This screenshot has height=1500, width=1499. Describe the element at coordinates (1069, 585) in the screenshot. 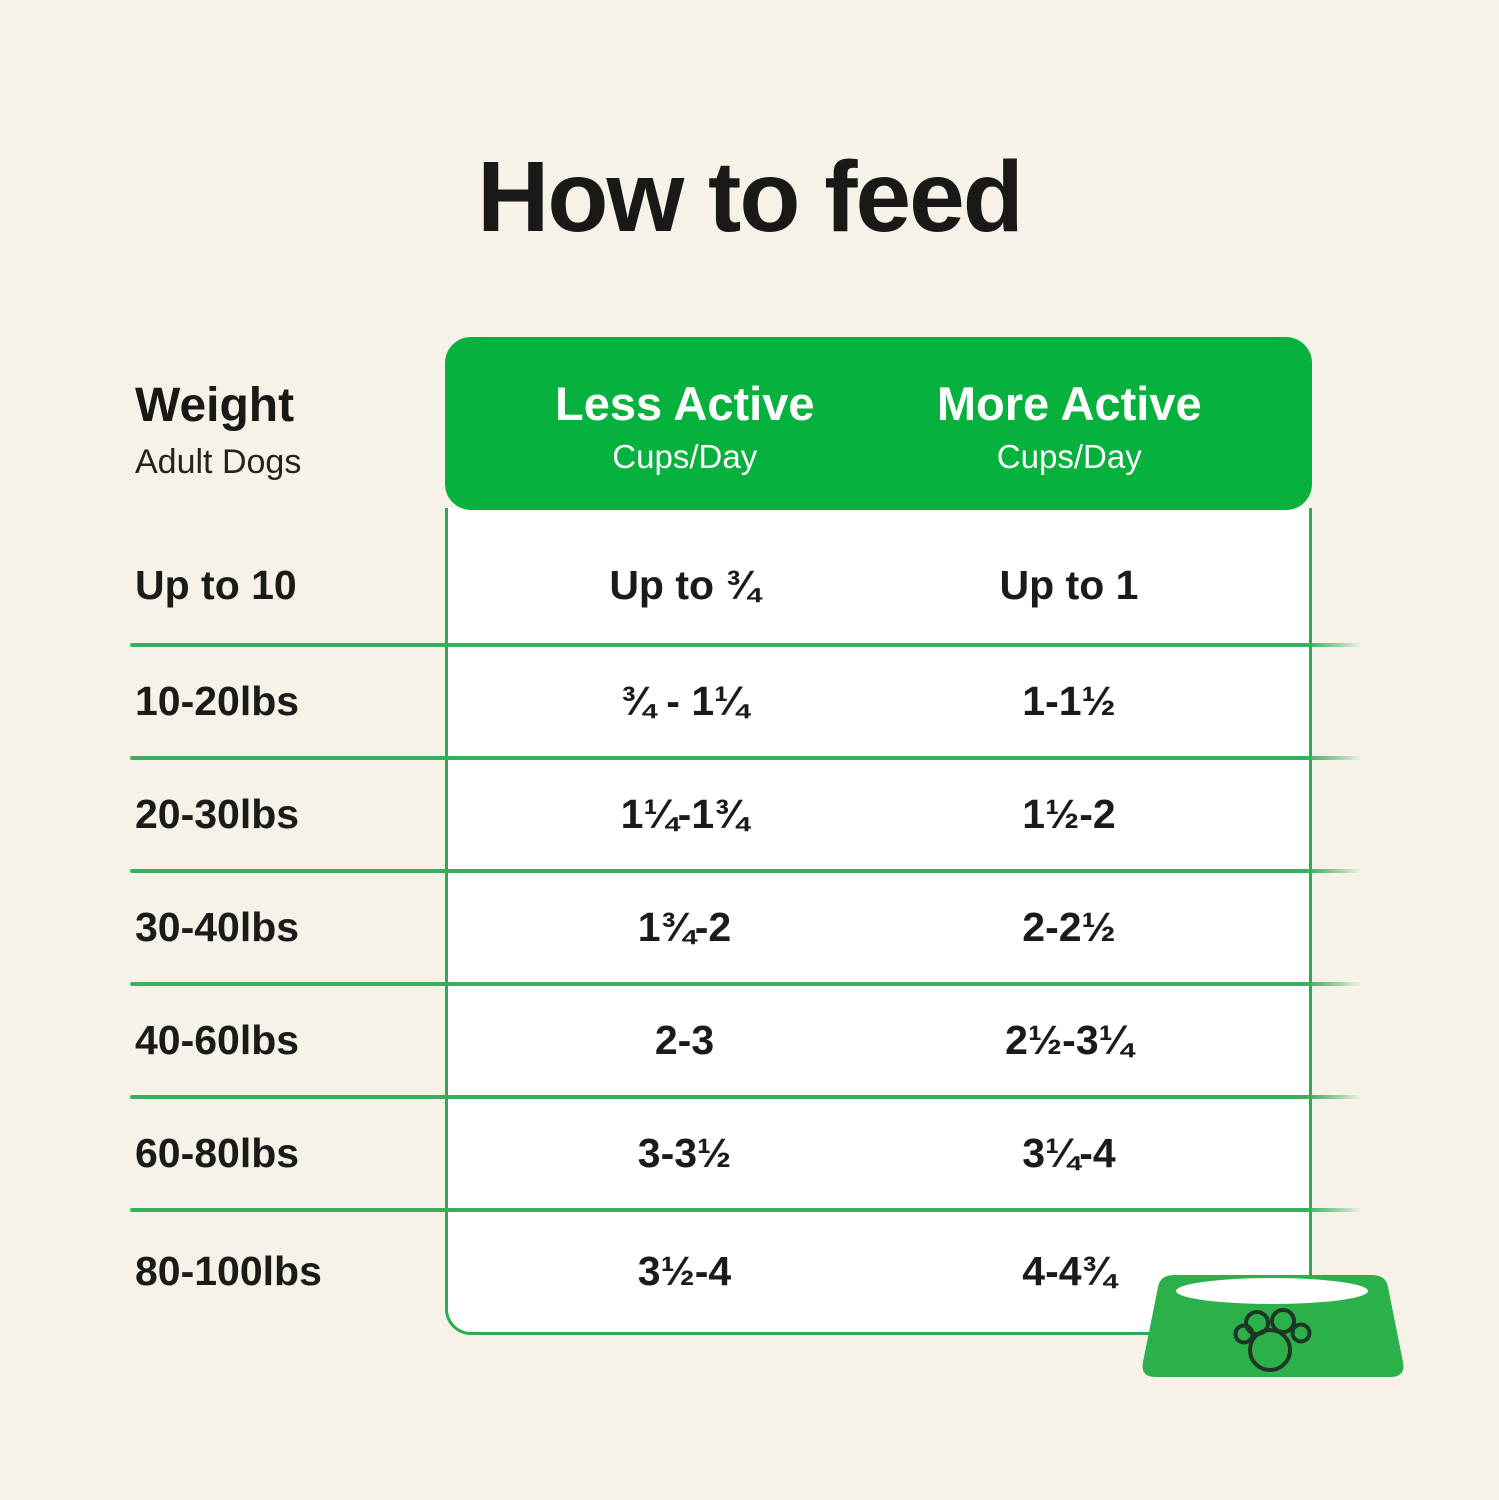

I see `more-active-cell: Up to 1` at that location.